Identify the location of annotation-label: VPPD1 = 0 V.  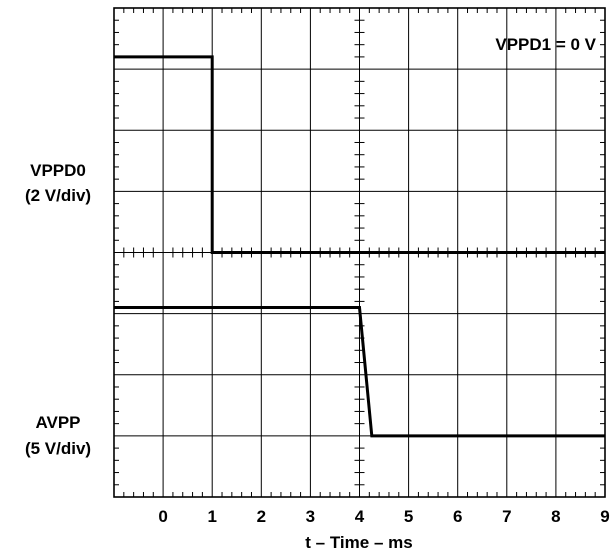
(545, 44).